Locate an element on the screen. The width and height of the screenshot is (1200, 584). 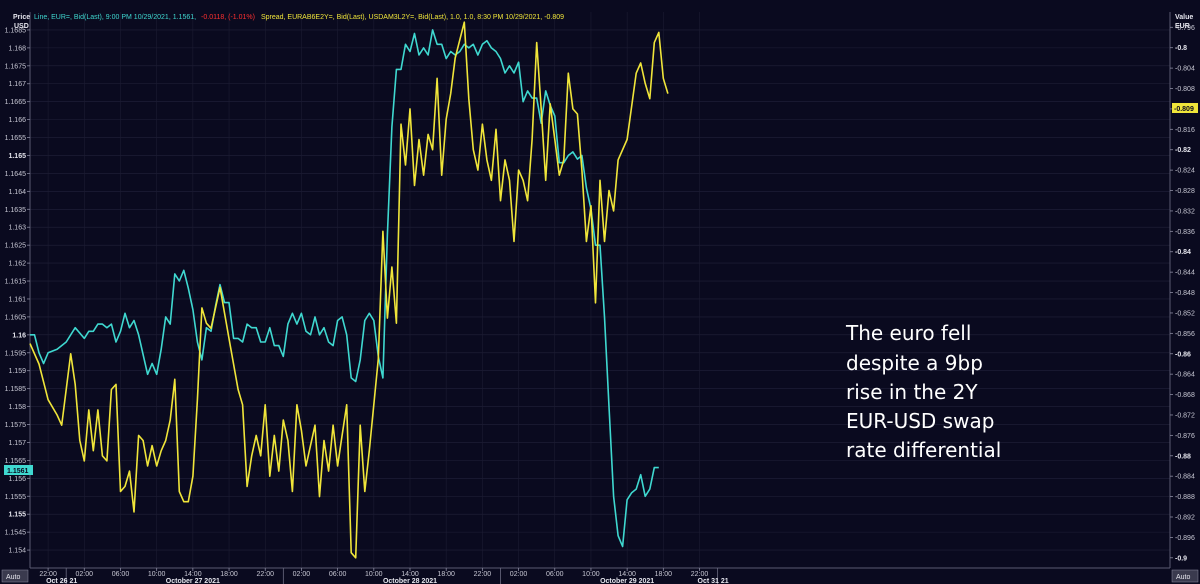
right-tick-label: -0.84 is located at coordinates (1183, 252).